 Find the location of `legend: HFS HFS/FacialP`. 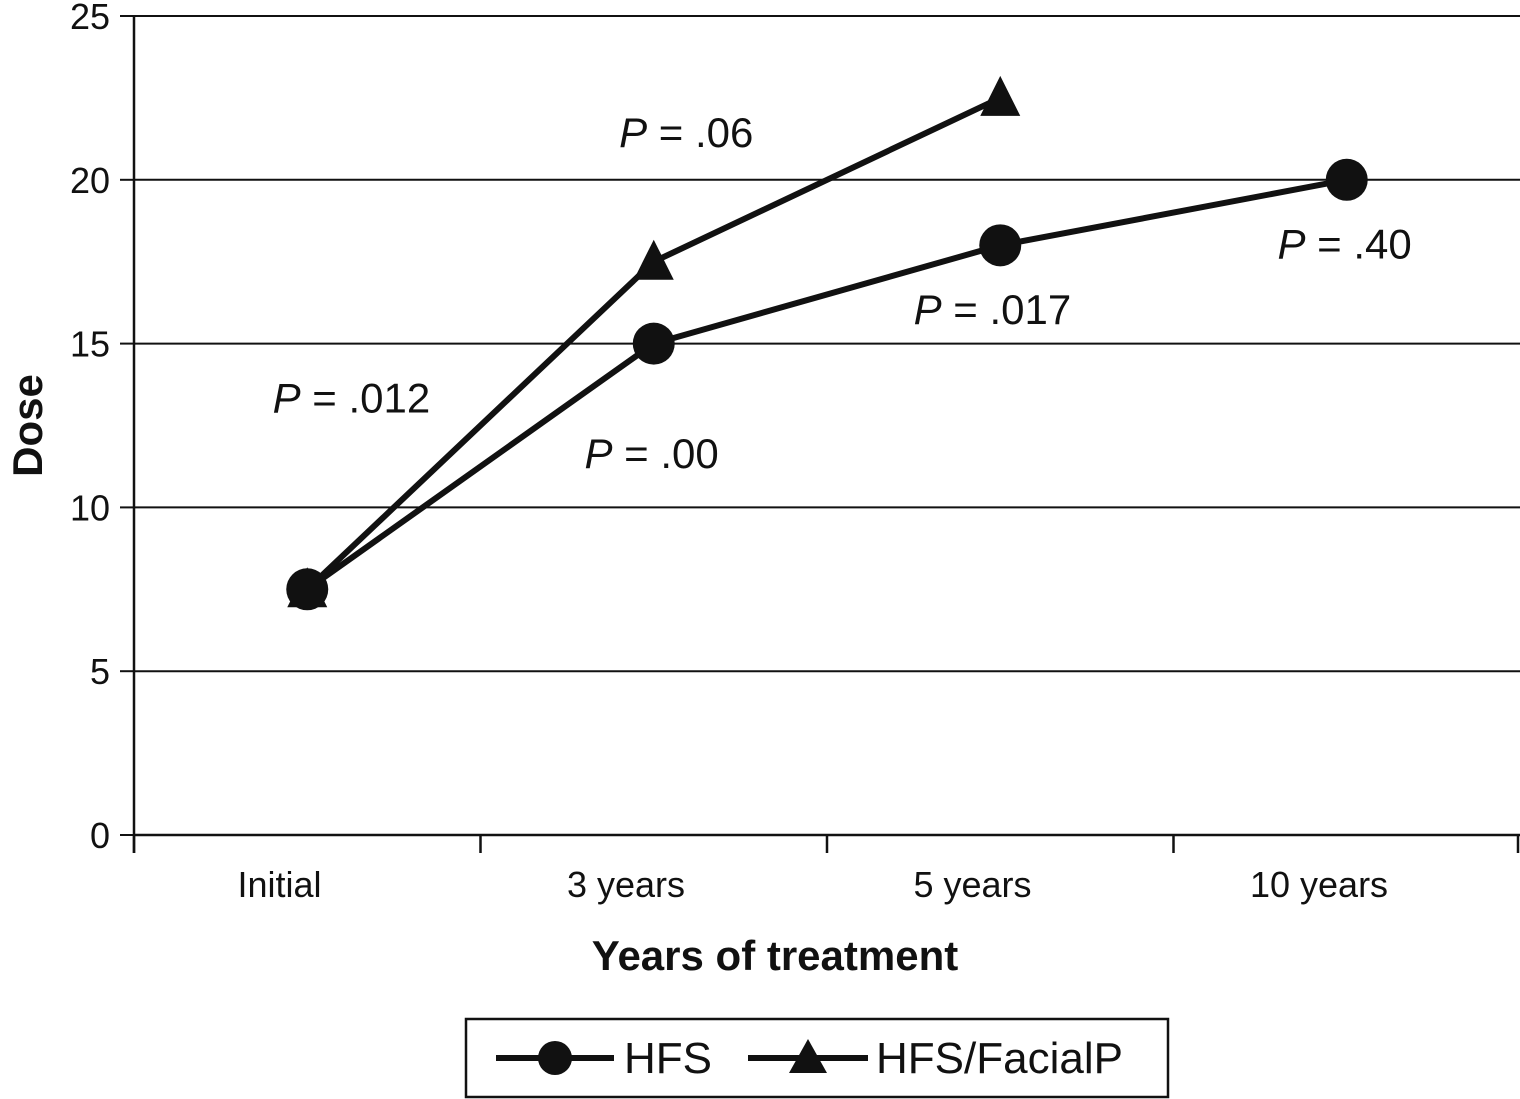

legend: HFS HFS/FacialP is located at coordinates (817, 1058).